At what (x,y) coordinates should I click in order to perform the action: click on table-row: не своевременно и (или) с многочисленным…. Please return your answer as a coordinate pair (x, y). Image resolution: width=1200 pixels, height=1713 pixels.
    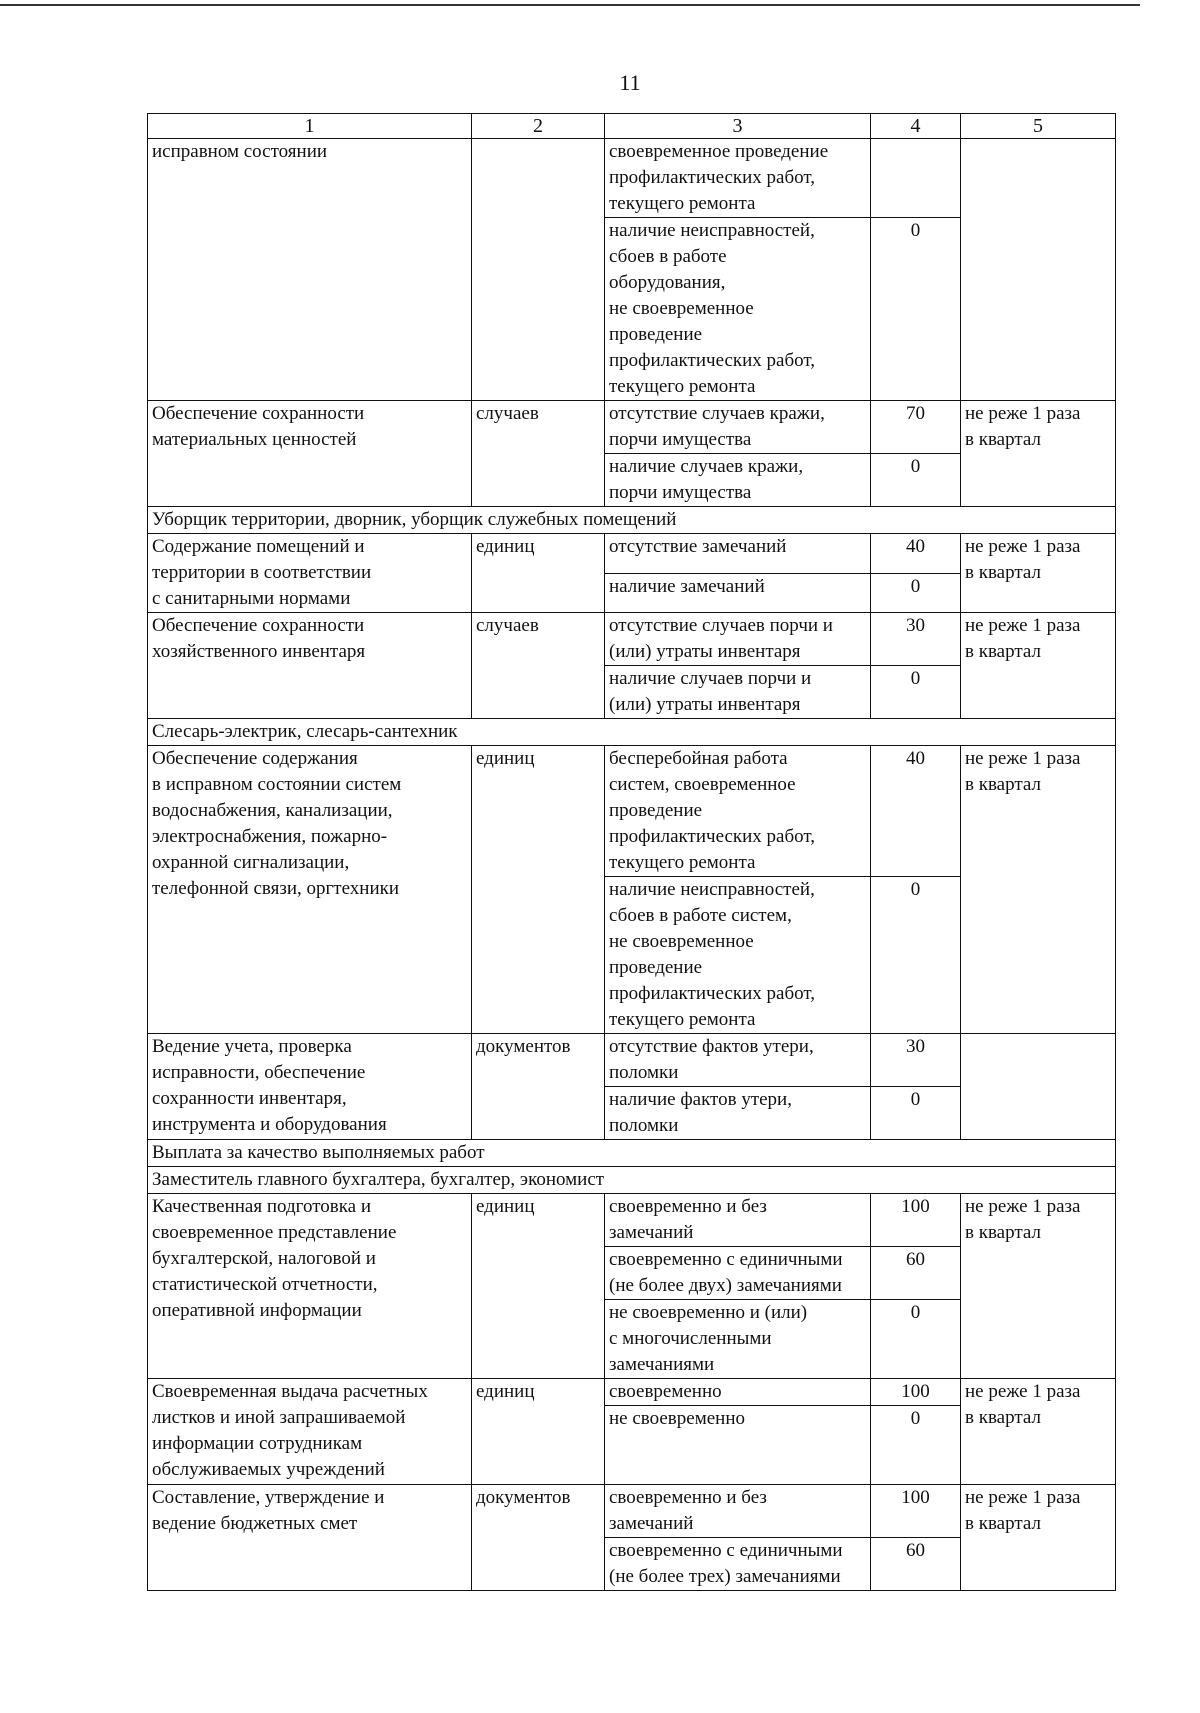
    Looking at the image, I should click on (632, 1339).